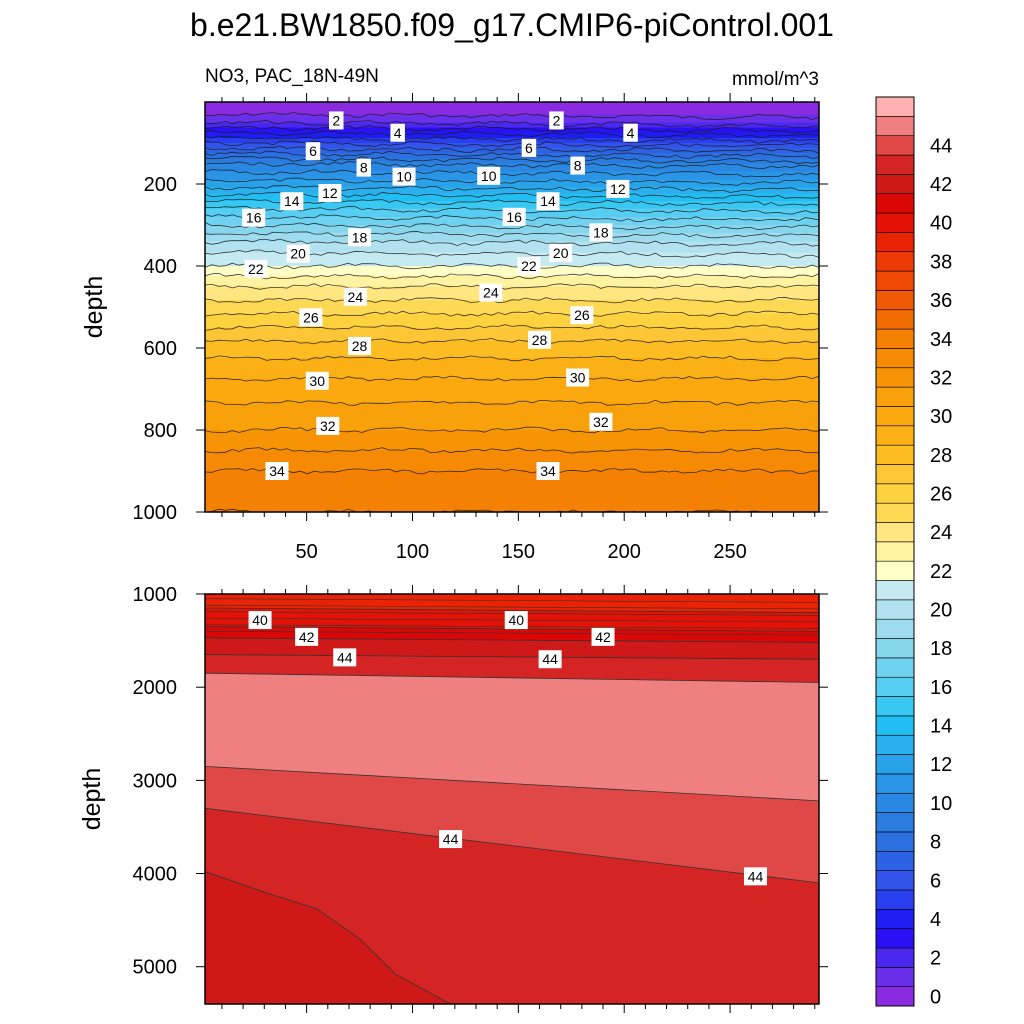 The image size is (1024, 1024). Describe the element at coordinates (489, 175) in the screenshot. I see `upper-contour-label-9: 10` at that location.